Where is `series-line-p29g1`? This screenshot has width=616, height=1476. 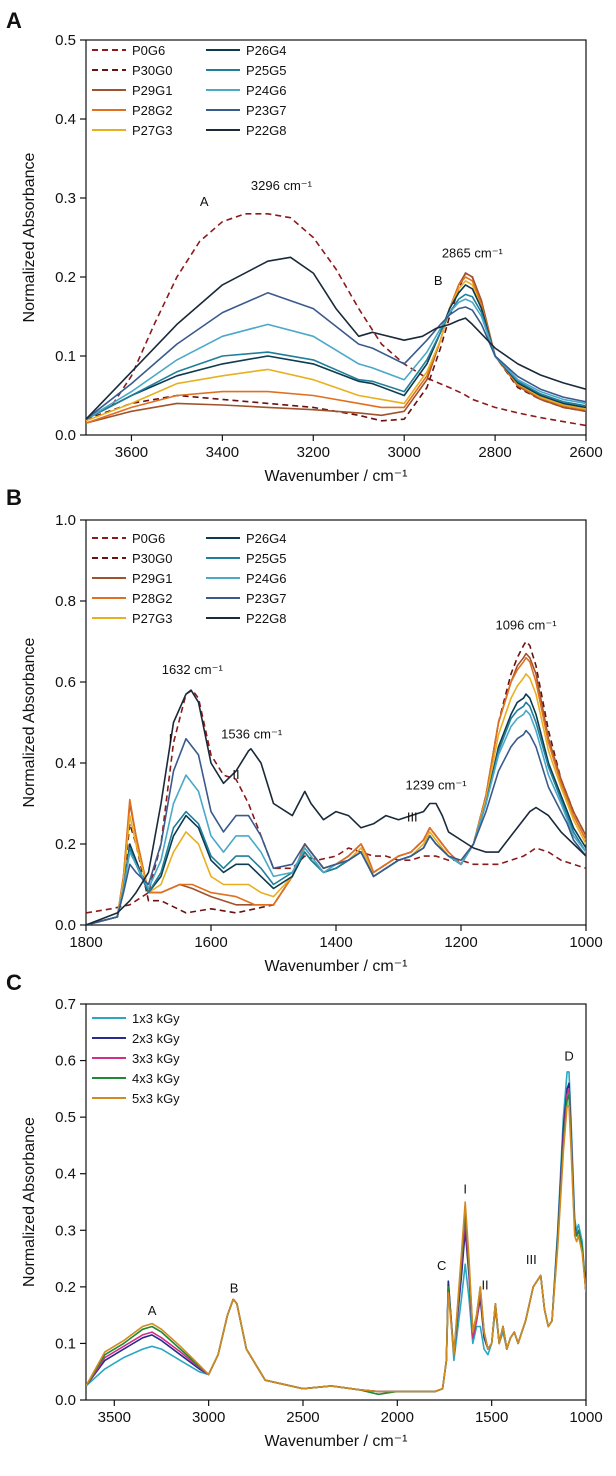
series-line-p29g1 is located at coordinates (336, 348).